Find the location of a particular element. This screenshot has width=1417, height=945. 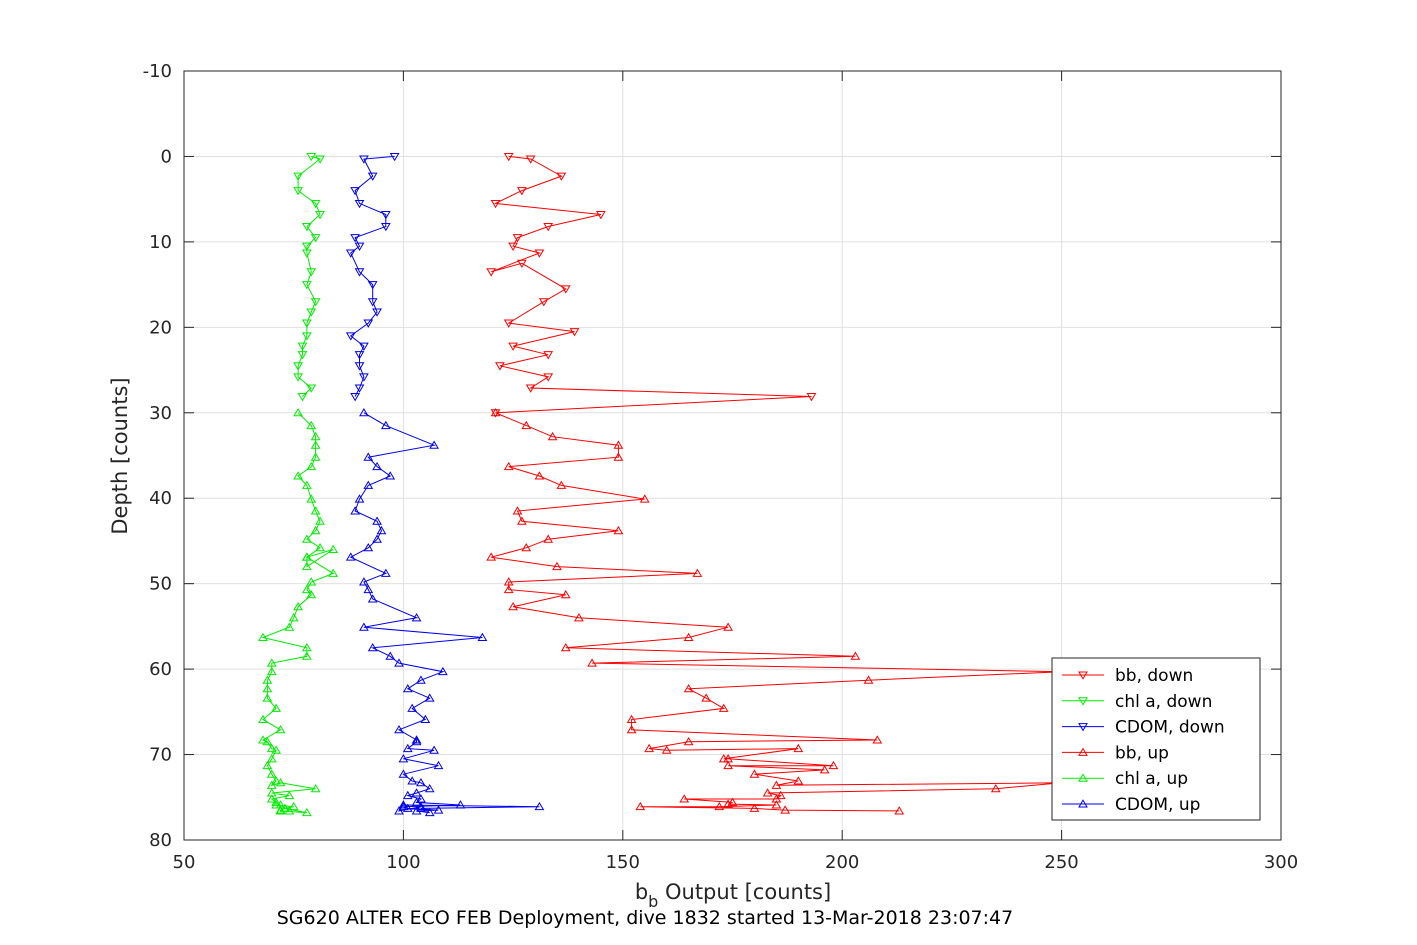

x-tick-label: 200 is located at coordinates (842, 862).